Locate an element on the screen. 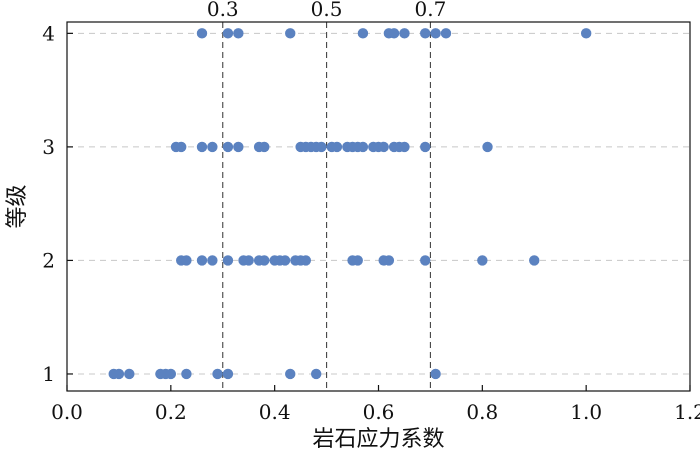 The height and width of the screenshot is (456, 700). x-tick-label: 0.4 is located at coordinates (275, 412).